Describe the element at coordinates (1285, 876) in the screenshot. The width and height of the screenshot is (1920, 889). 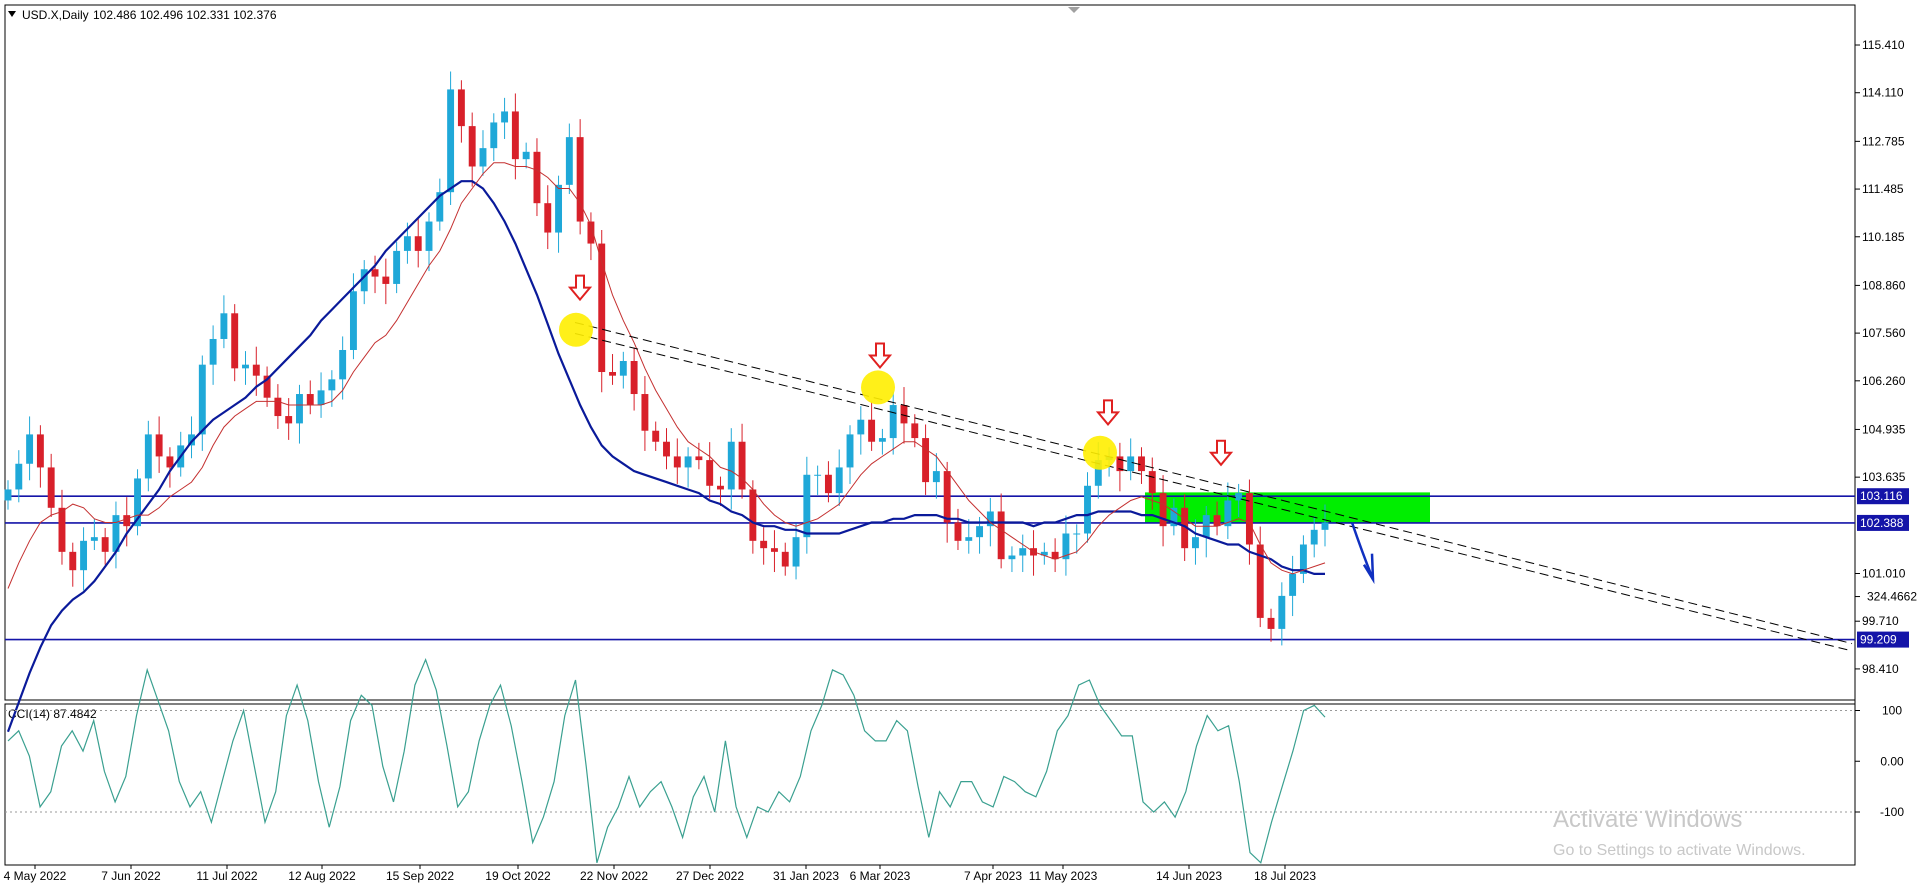
I see `x-tick-label: 18 Jul 2023` at that location.